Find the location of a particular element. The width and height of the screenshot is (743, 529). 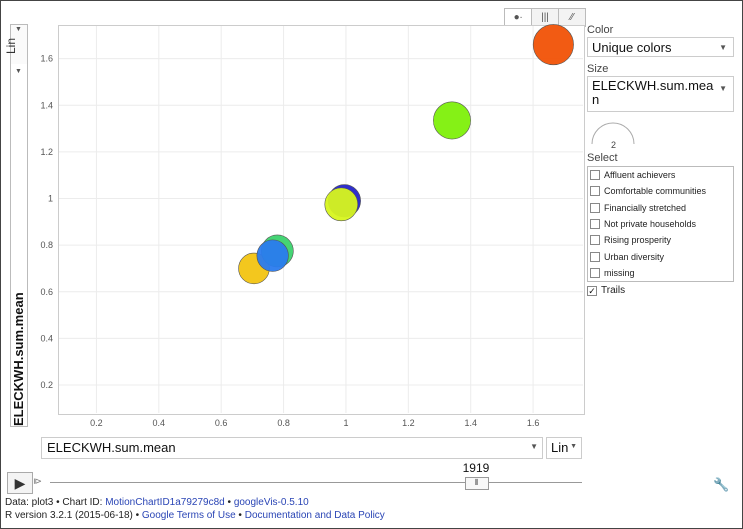

play-button: ▶ is located at coordinates (20, 483).